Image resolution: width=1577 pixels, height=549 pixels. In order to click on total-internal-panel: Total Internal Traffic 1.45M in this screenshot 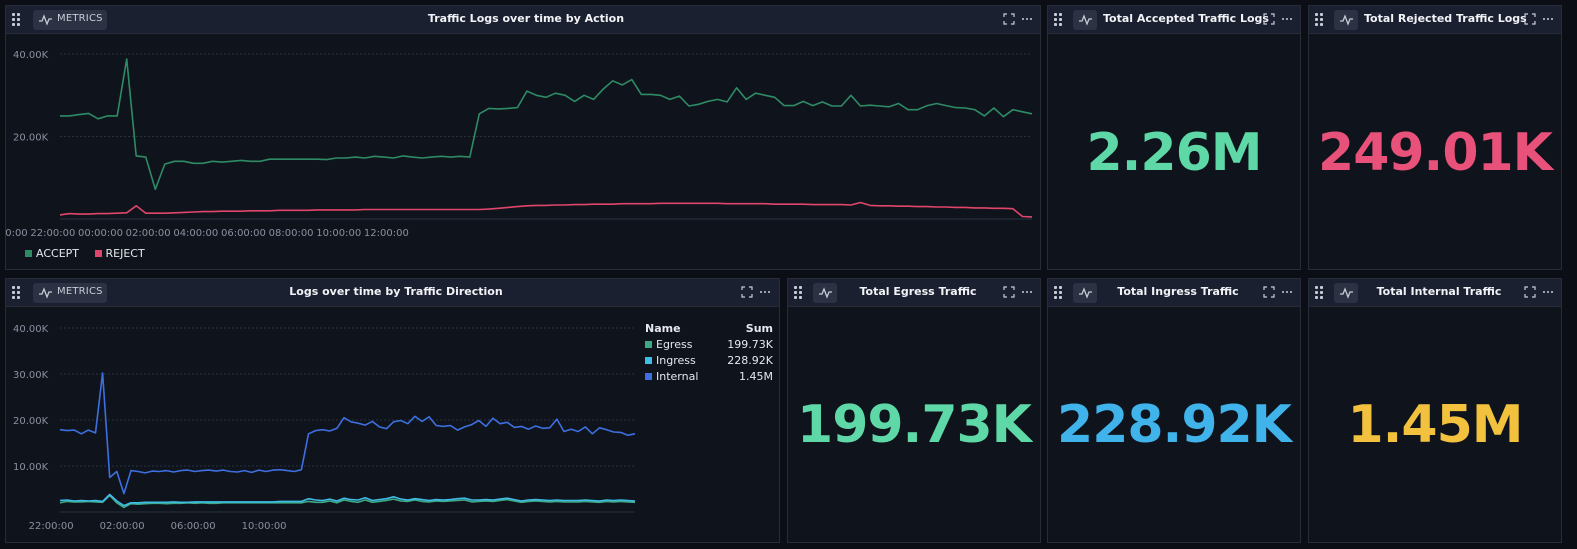, I will do `click(1435, 410)`.